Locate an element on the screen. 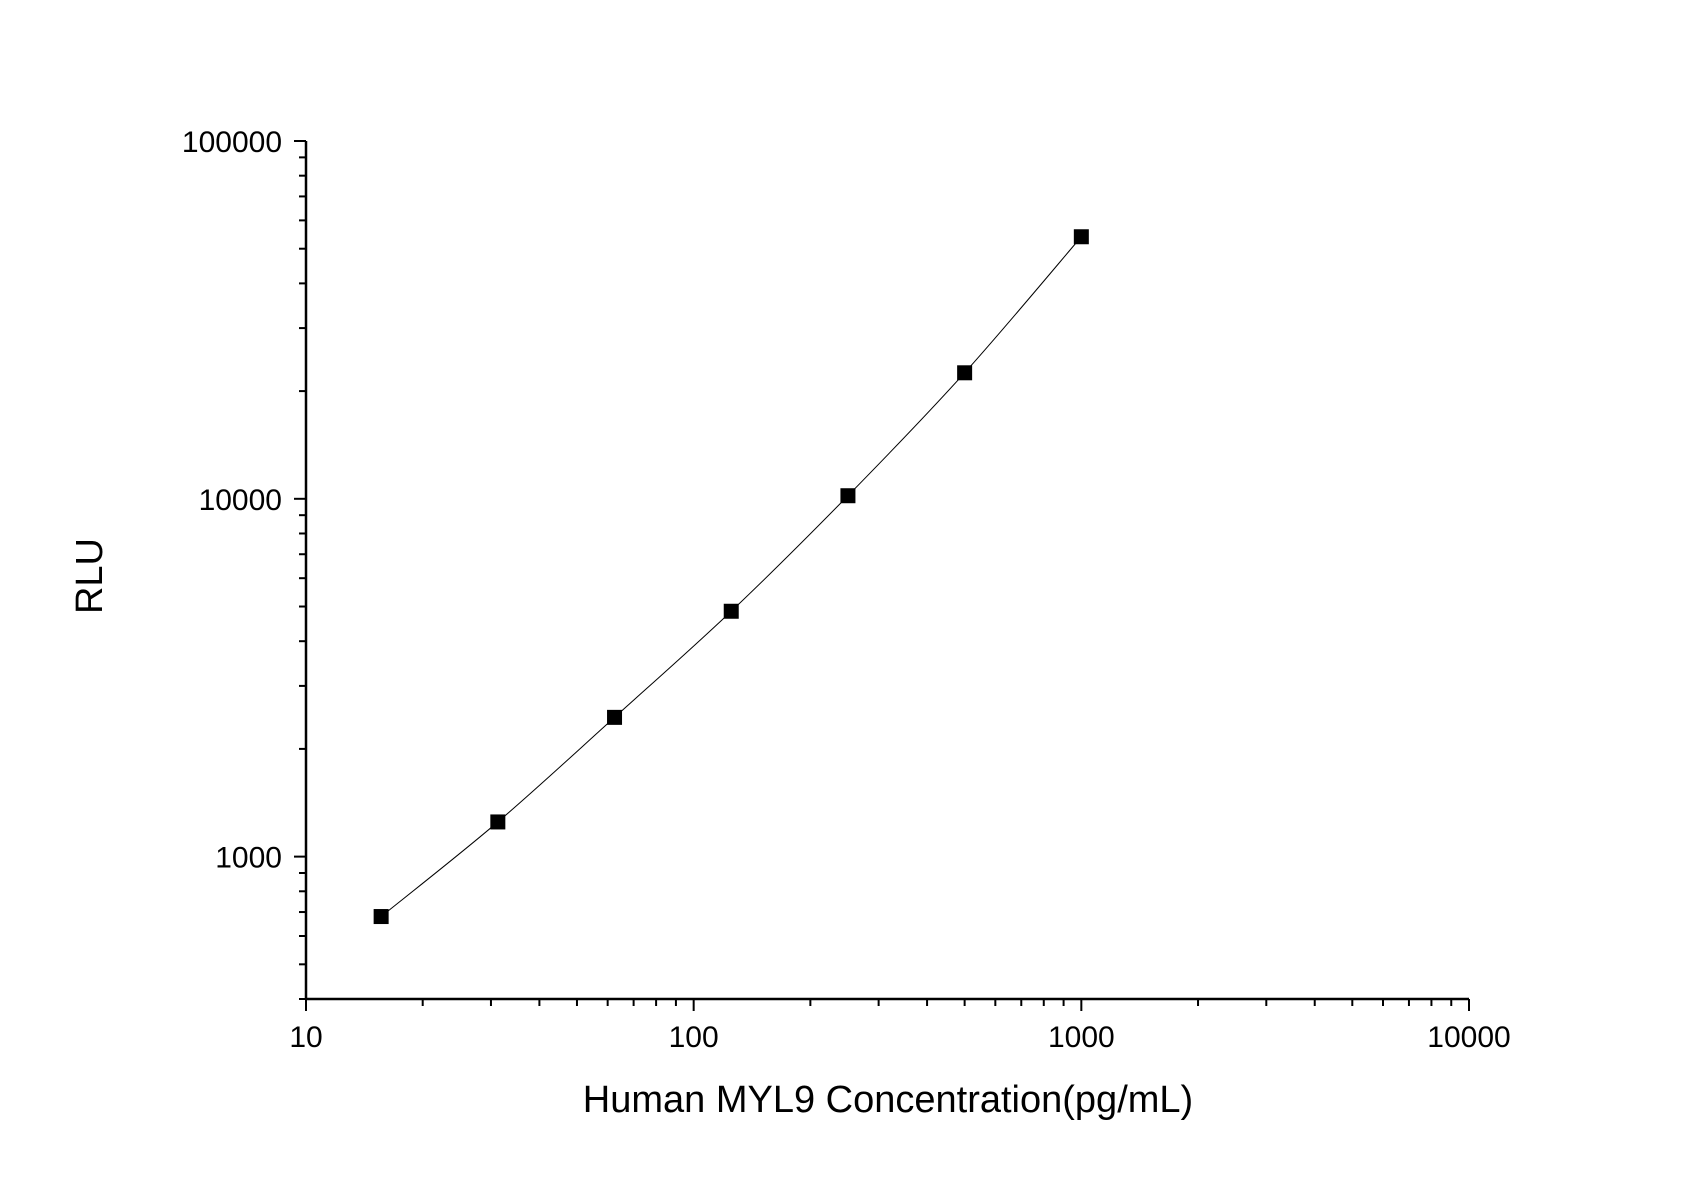 Image resolution: width=1695 pixels, height=1189 pixels. x-tick-label: 10 is located at coordinates (305, 1037).